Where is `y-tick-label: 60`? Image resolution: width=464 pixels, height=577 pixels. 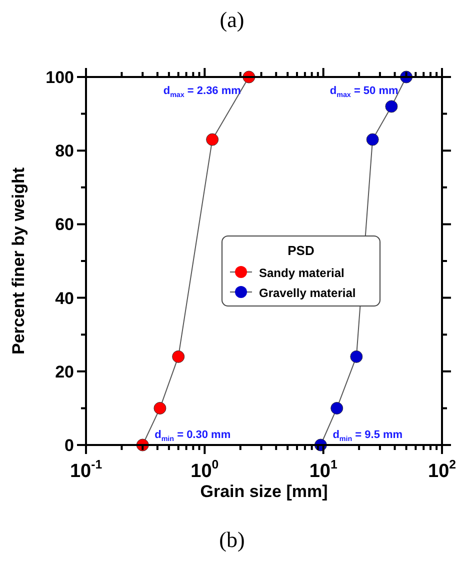
y-tick-label: 60 is located at coordinates (64, 224).